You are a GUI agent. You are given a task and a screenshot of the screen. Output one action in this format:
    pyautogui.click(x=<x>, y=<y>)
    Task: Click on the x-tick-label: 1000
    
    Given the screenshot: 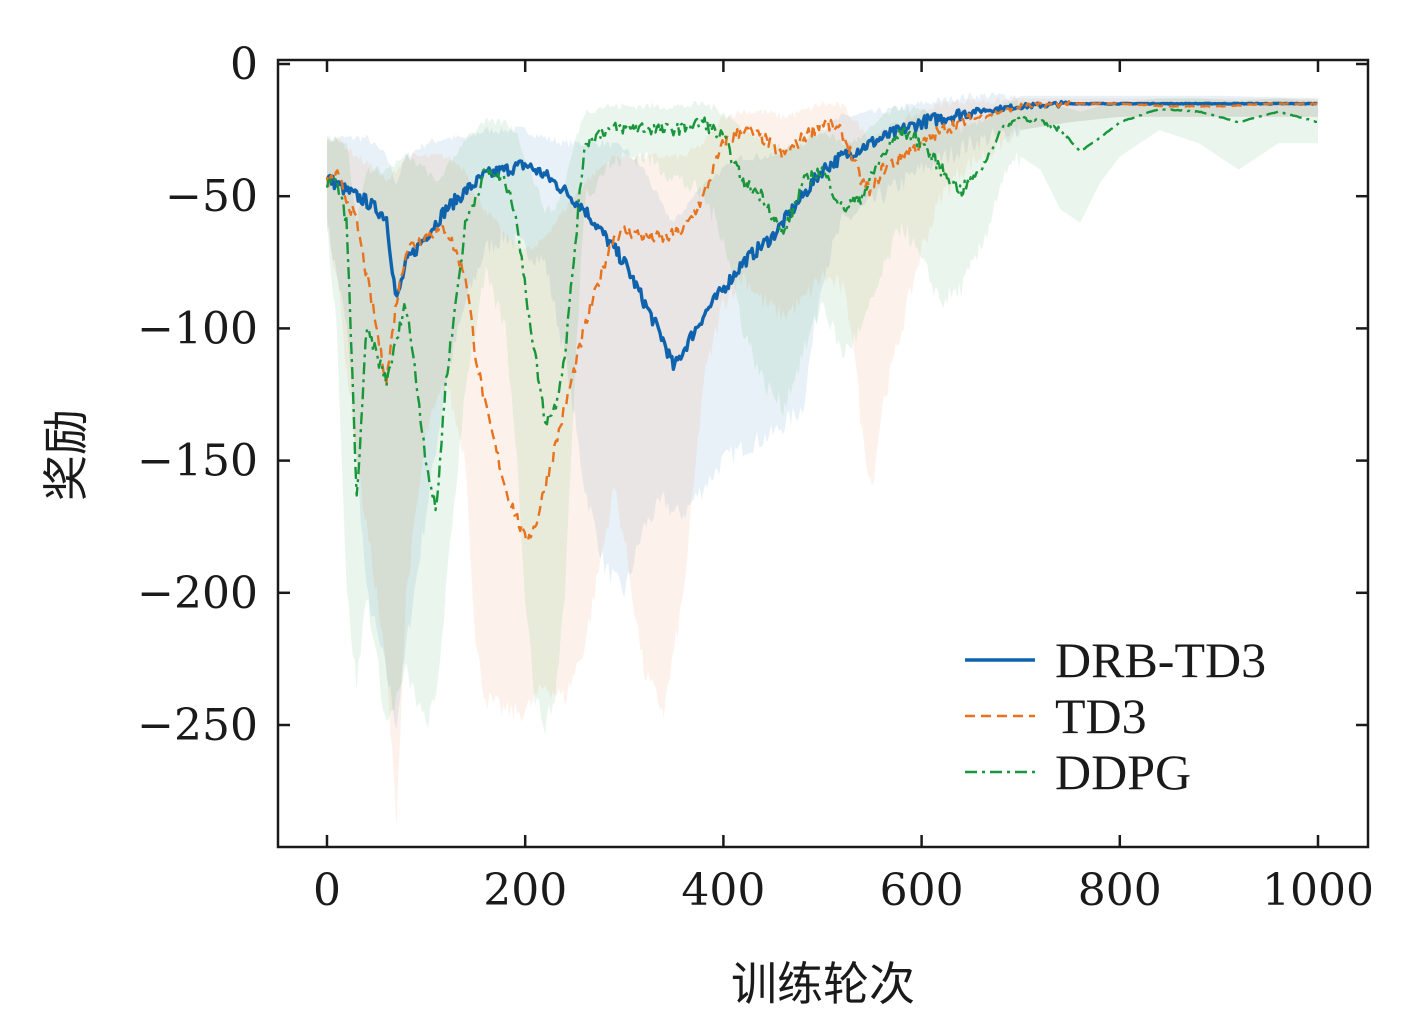 What is the action you would take?
    pyautogui.click(x=1318, y=890)
    